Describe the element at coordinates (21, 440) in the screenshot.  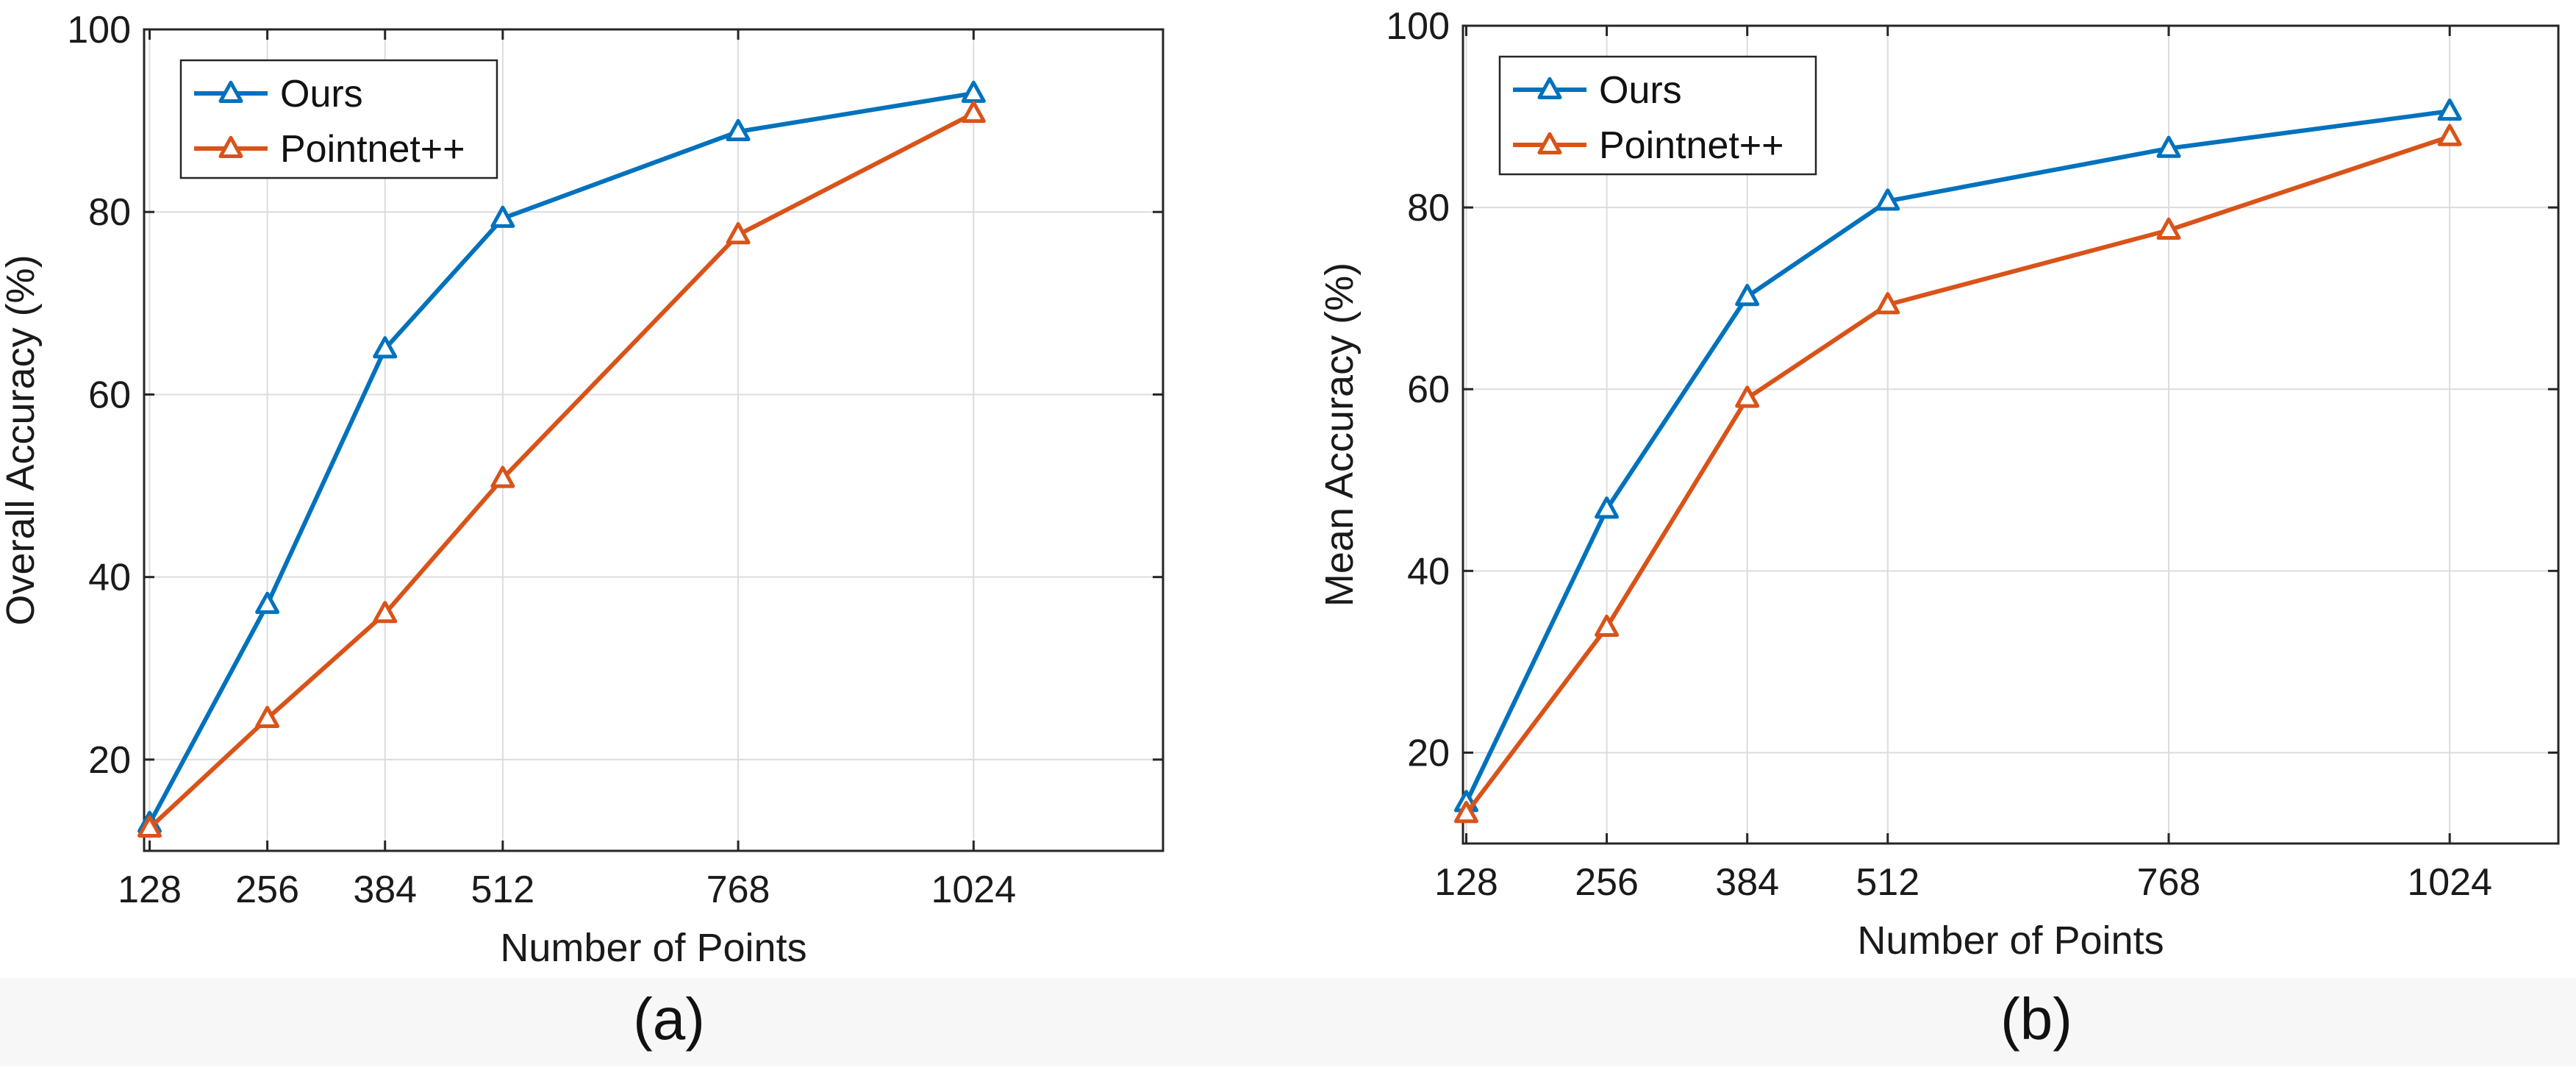
I see `y-axis-label: Overall Accuracy (%)` at that location.